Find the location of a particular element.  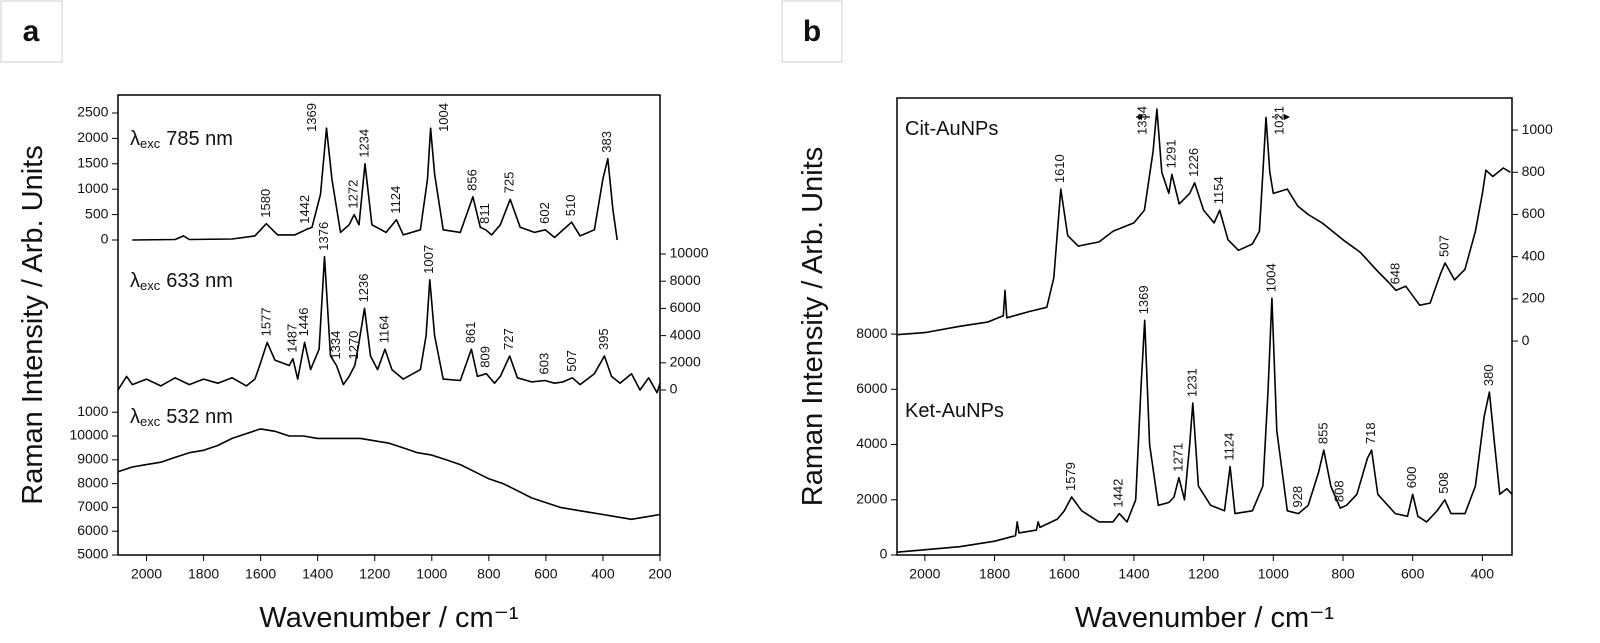

peak-label: 1579 is located at coordinates (1070, 476).